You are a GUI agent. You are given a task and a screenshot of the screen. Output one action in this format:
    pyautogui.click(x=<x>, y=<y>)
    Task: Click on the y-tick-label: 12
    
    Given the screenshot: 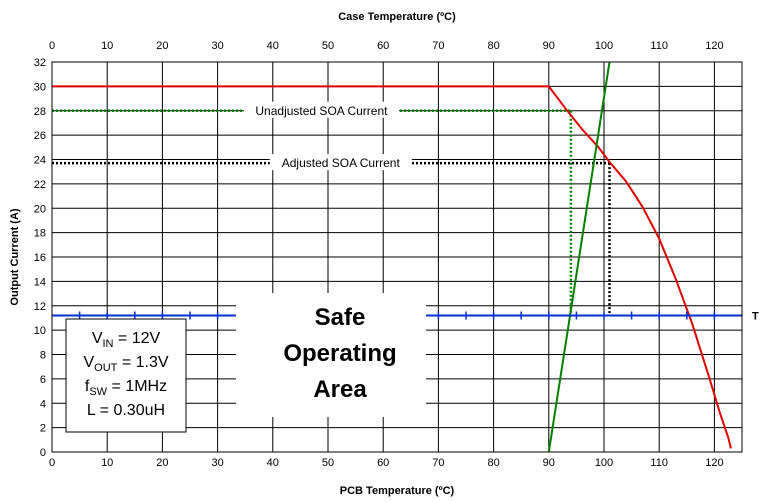 What is the action you would take?
    pyautogui.click(x=40, y=307)
    